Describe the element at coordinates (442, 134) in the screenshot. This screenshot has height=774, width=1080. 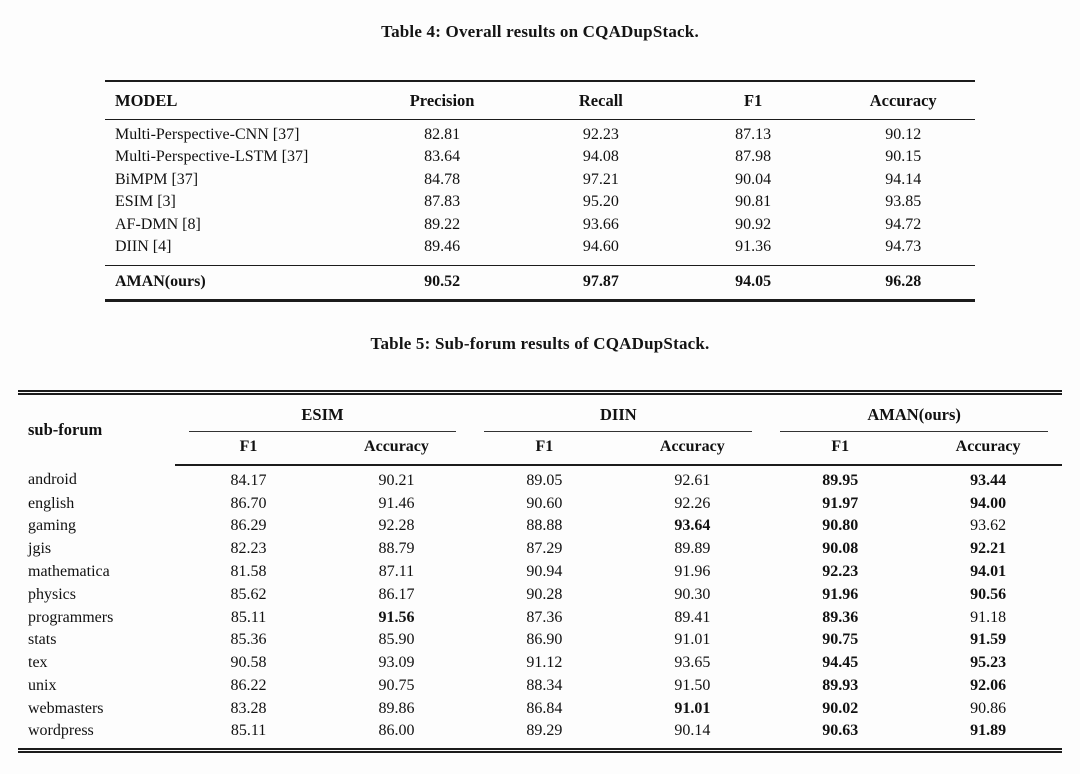
I see `value-cell: 82.81` at that location.